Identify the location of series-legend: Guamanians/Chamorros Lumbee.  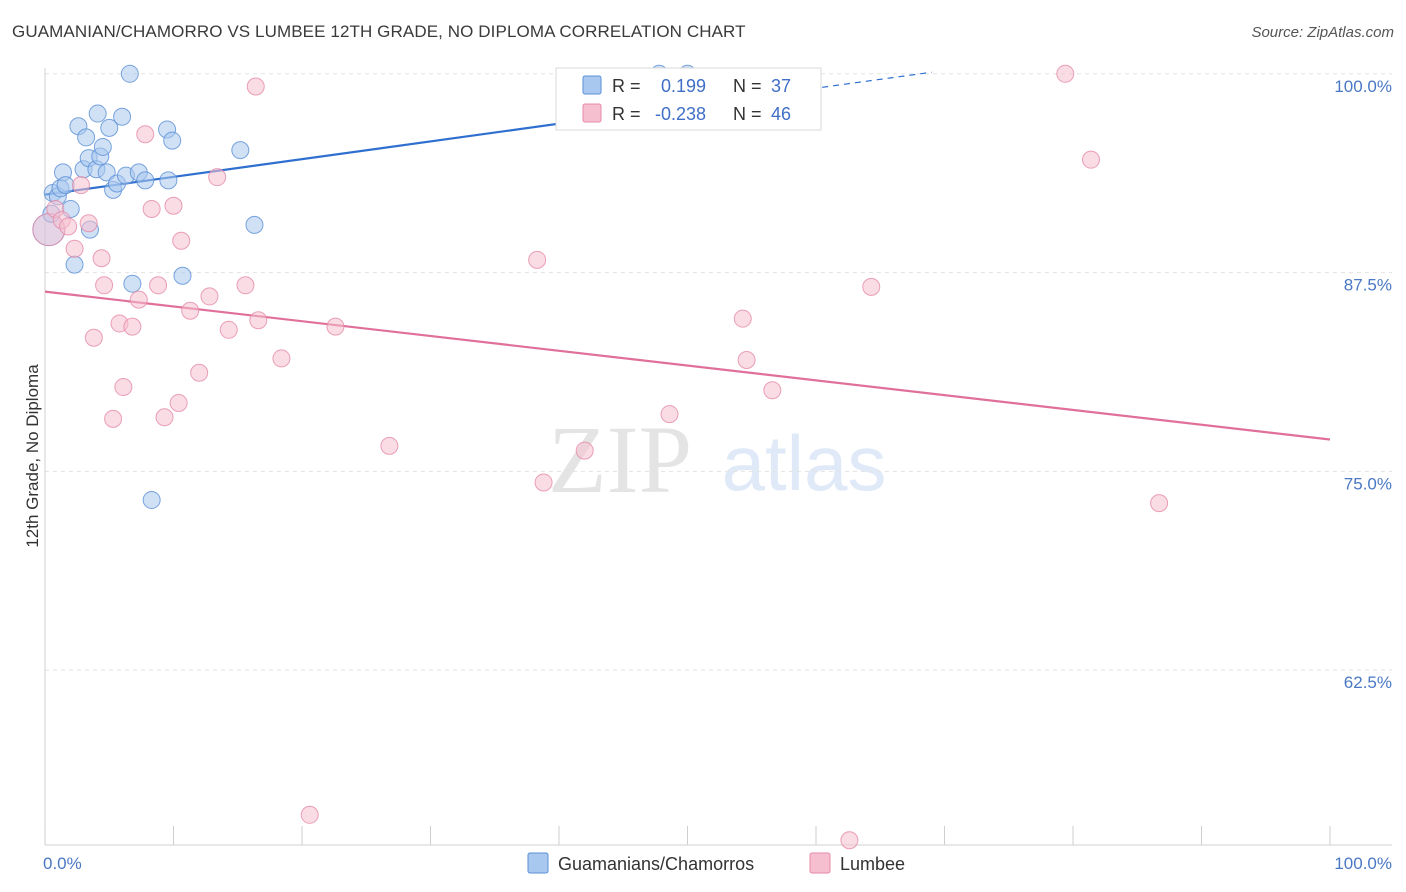
(716, 863).